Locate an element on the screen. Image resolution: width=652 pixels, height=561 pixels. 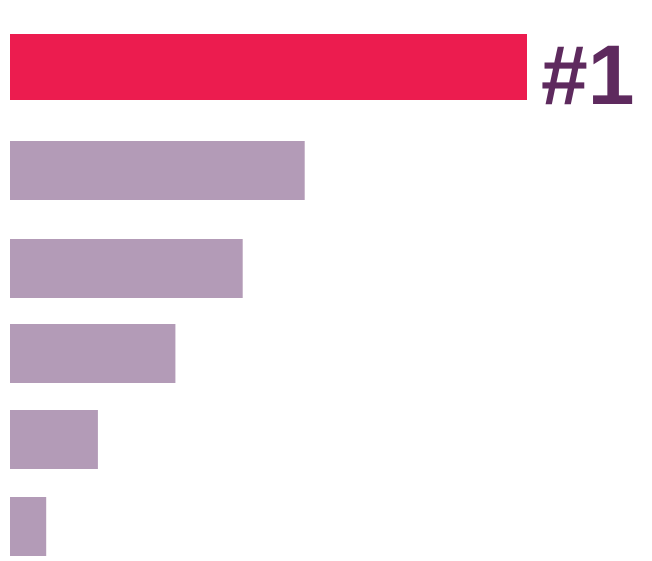
bar-highlight is located at coordinates (268, 67).